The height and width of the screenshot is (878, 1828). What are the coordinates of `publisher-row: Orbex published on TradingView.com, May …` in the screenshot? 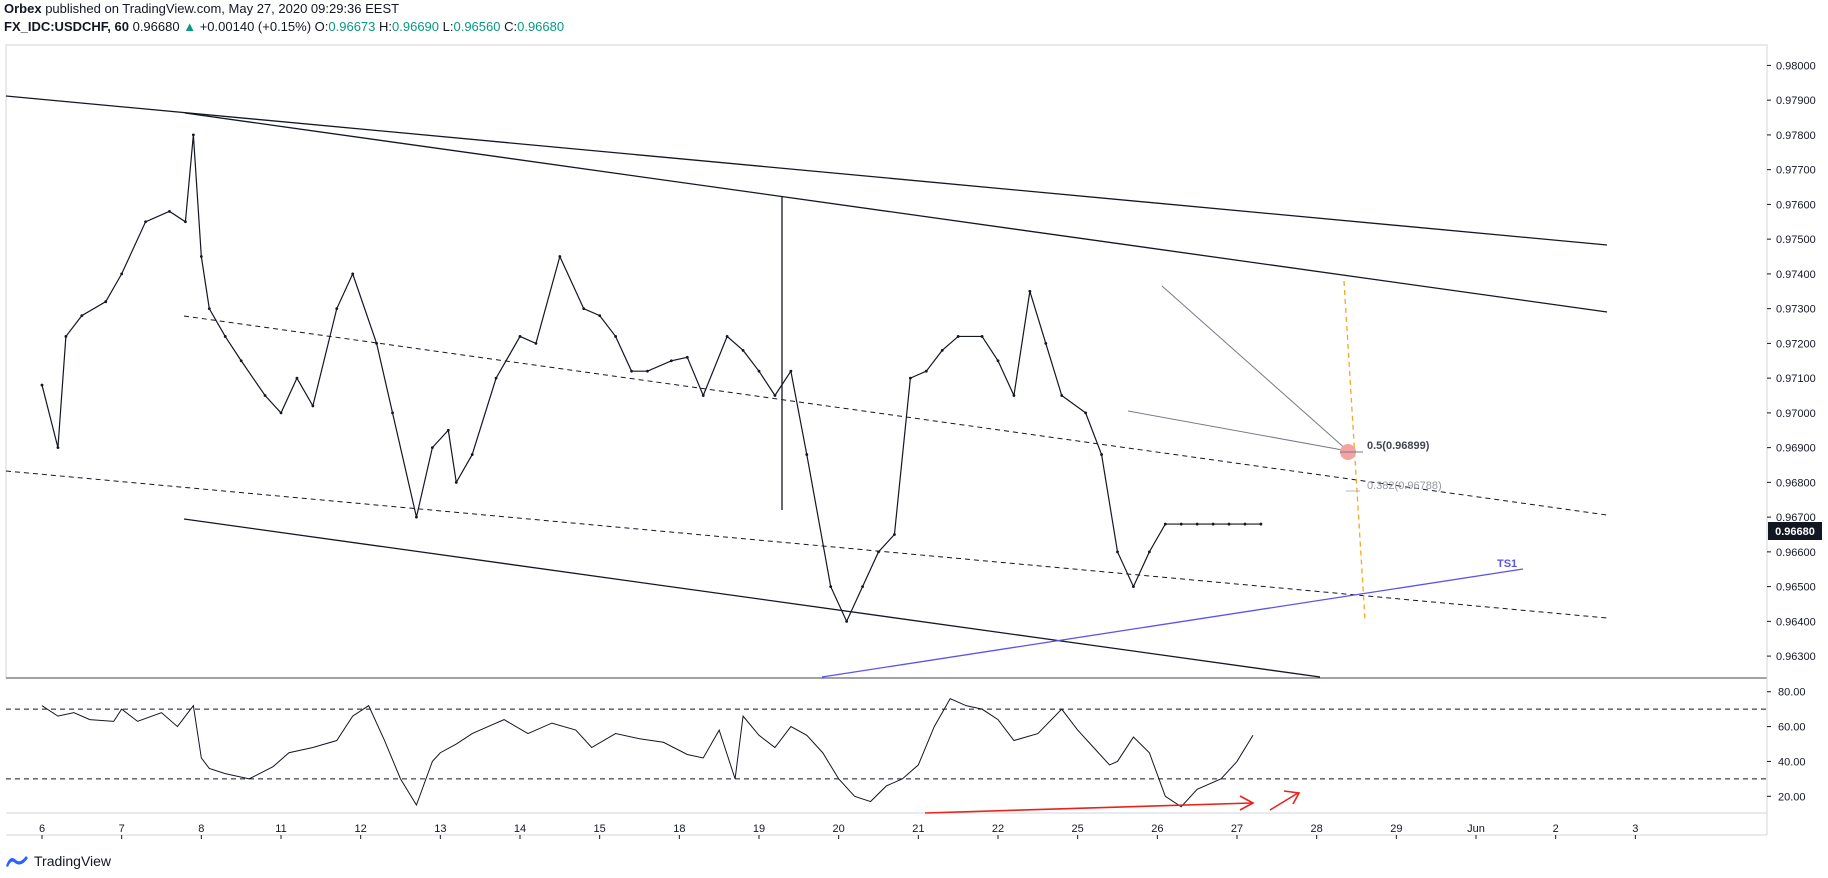 It's located at (284, 9).